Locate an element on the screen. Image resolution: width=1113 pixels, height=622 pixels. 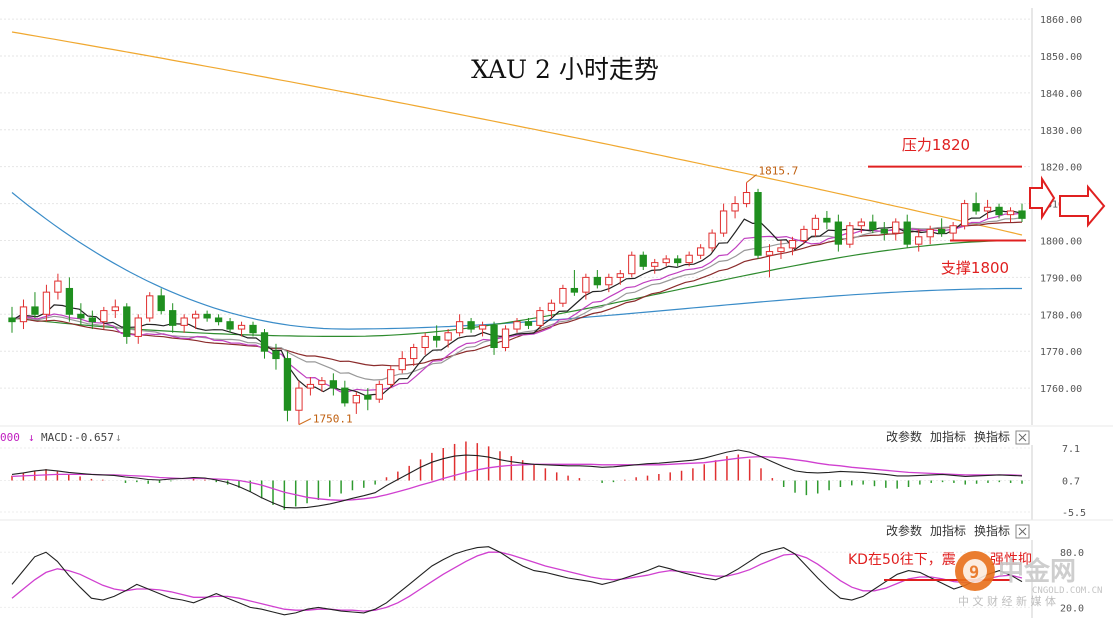
price-tick-label: 1850.00 is located at coordinates (1061, 57).